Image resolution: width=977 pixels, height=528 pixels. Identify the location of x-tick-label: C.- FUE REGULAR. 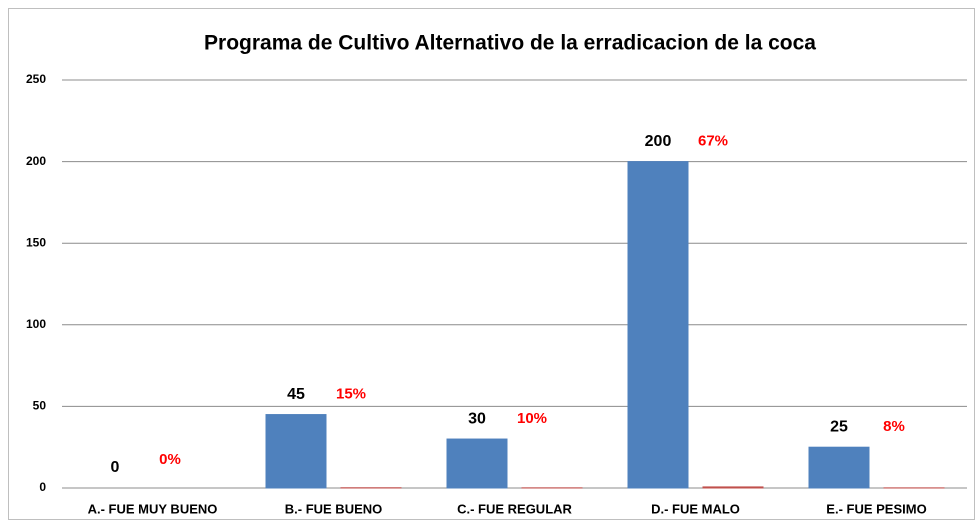
(514, 508).